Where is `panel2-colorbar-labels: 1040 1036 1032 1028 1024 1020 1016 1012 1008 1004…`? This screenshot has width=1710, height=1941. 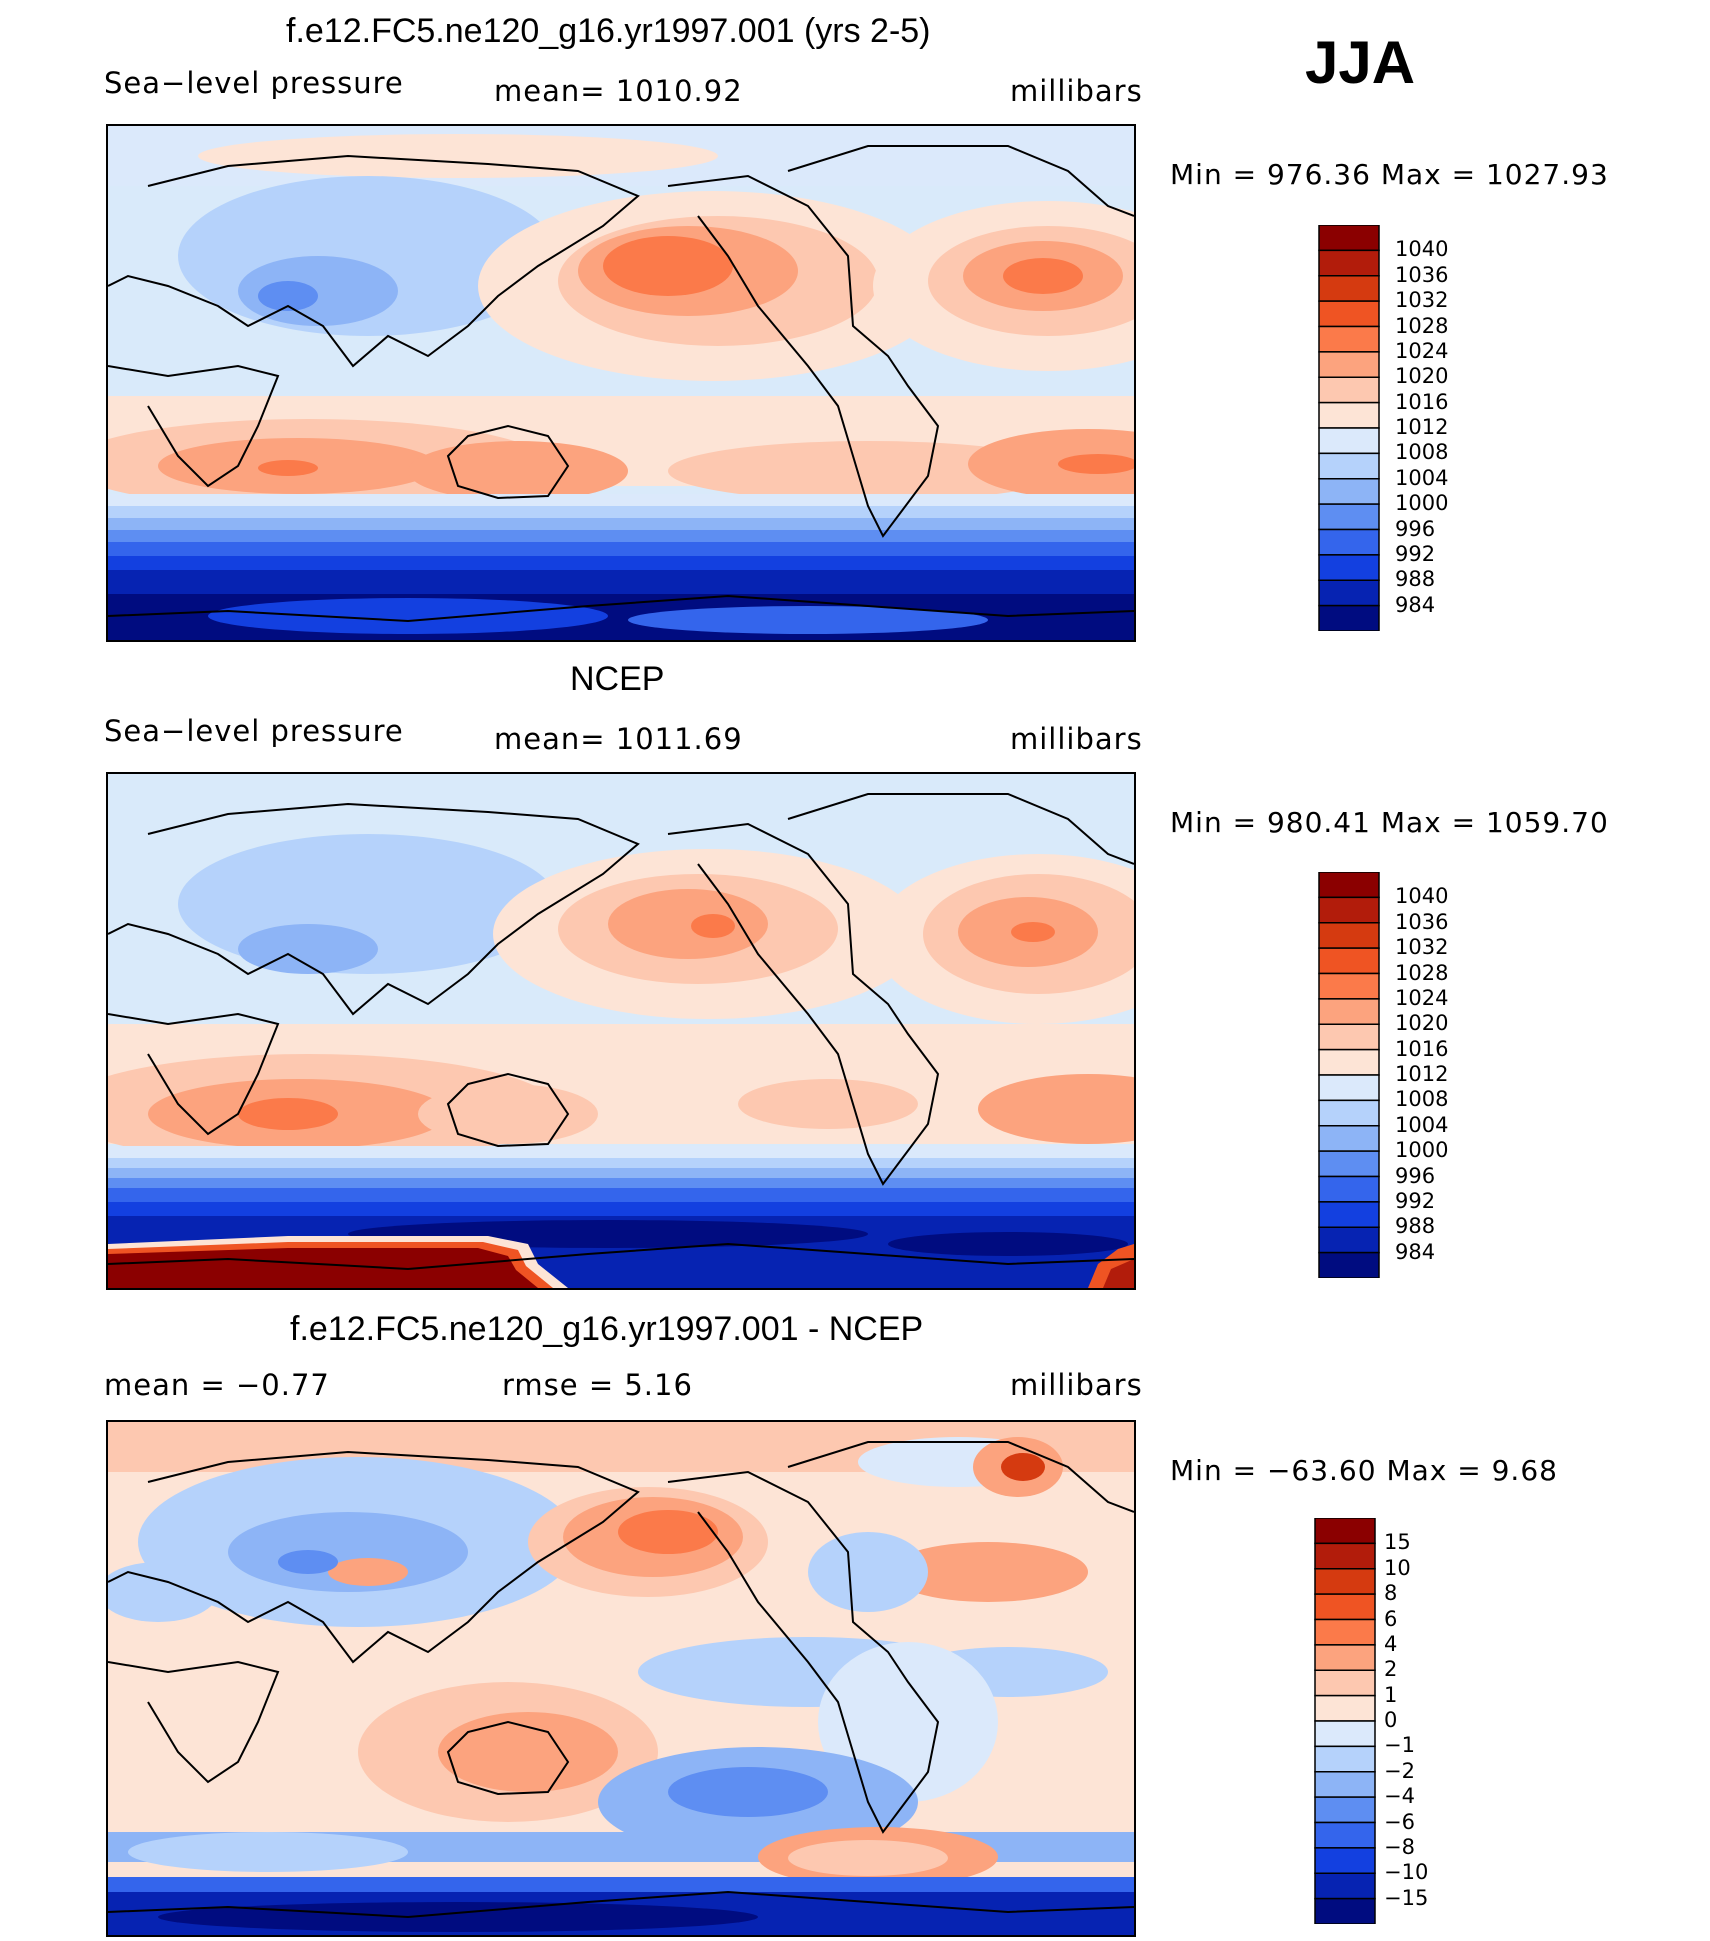 panel2-colorbar-labels: 1040 1036 1032 1028 1024 1020 1016 1012 1008 1004… is located at coordinates (1455, 1075).